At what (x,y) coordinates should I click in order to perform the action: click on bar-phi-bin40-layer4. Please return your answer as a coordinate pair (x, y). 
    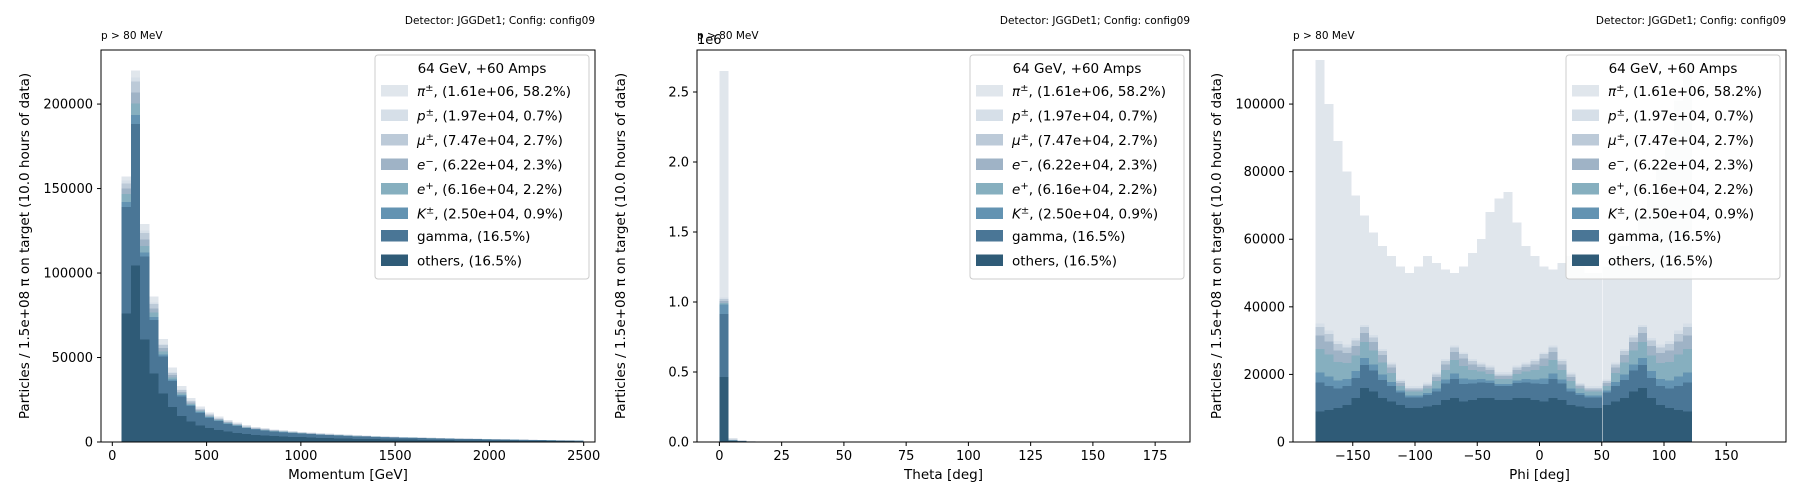
    Looking at the image, I should click on (1678, 365).